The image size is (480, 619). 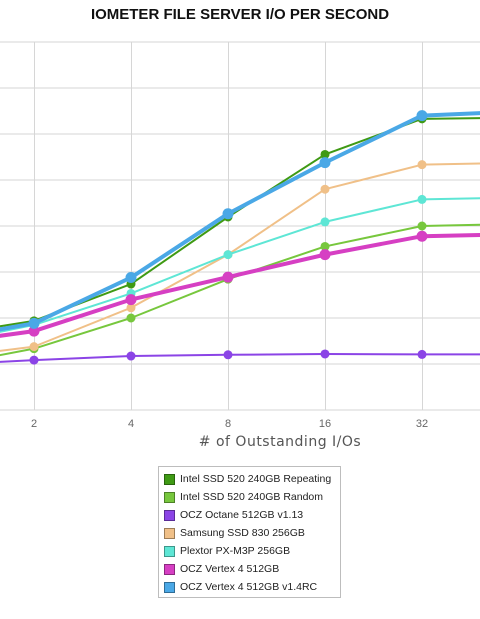 I want to click on legend-label: OCZ Vertex 4 512GB v1.4RC, so click(x=249, y=587).